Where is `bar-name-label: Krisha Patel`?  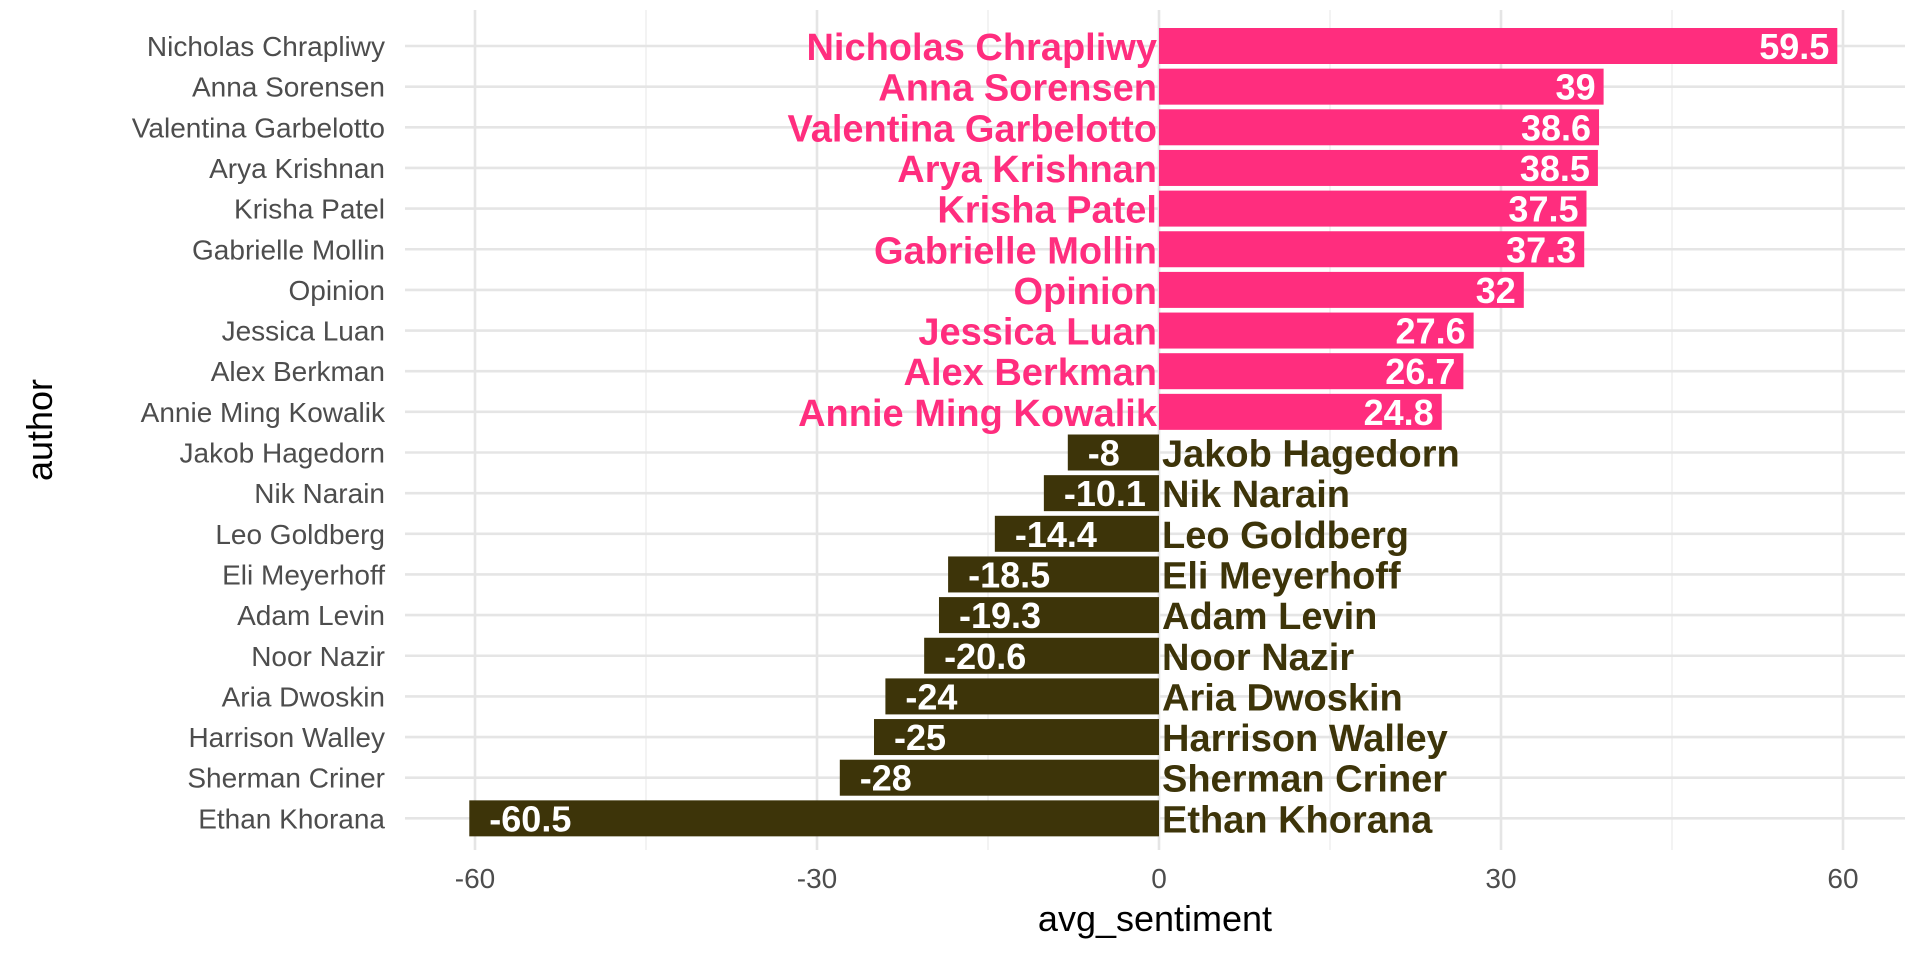 bar-name-label: Krisha Patel is located at coordinates (1047, 211).